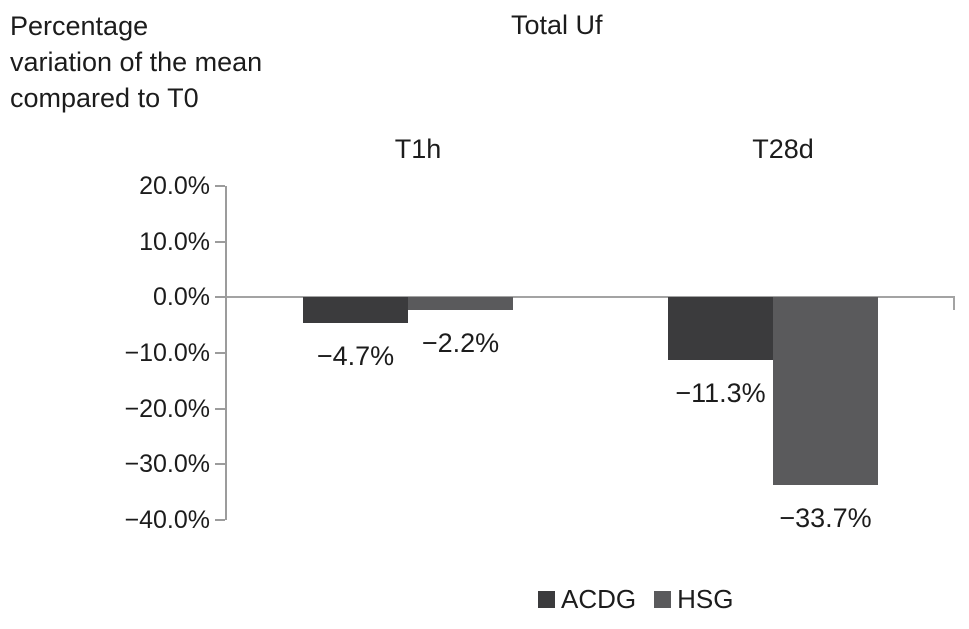  I want to click on y-tick-label: 10.0%, so click(174, 241).